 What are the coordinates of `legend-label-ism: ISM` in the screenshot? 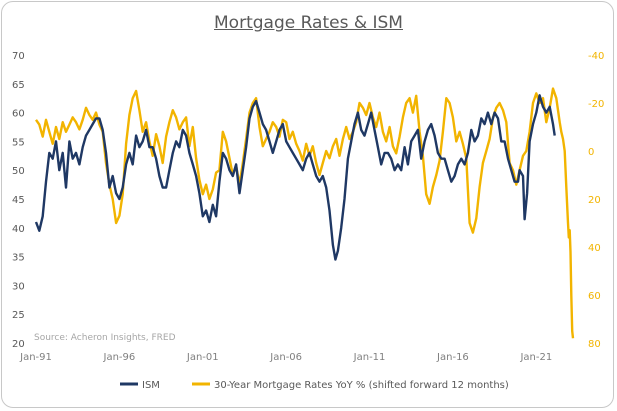 It's located at (151, 385).